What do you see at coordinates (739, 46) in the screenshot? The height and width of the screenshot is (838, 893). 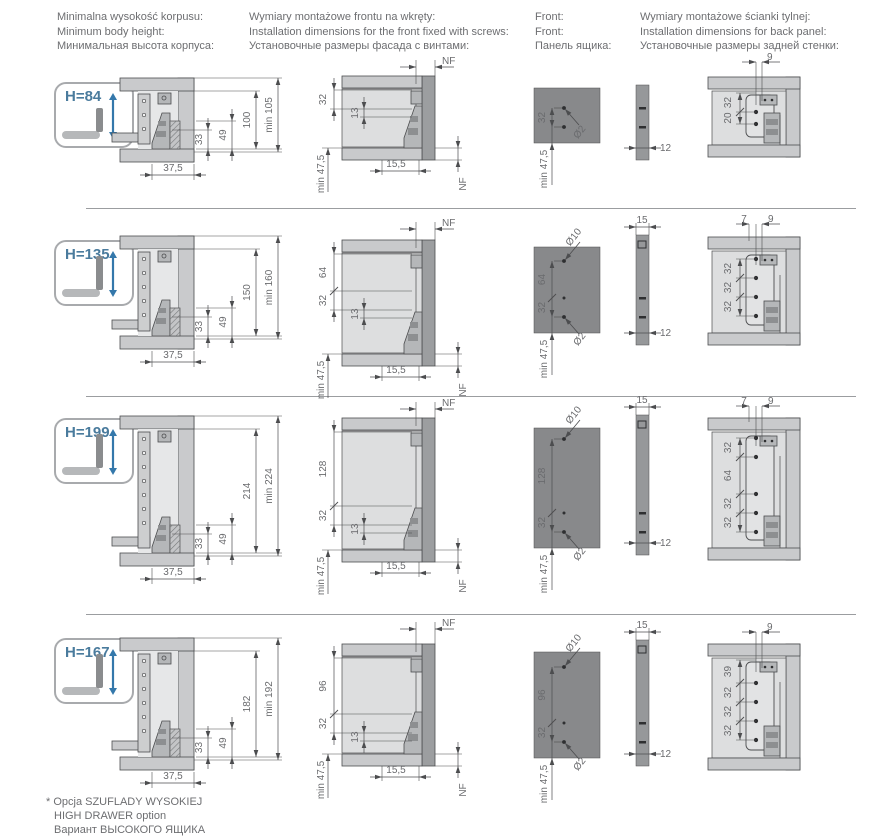 I see `header-line-ru: Установочные размеры задней стенки:` at bounding box center [739, 46].